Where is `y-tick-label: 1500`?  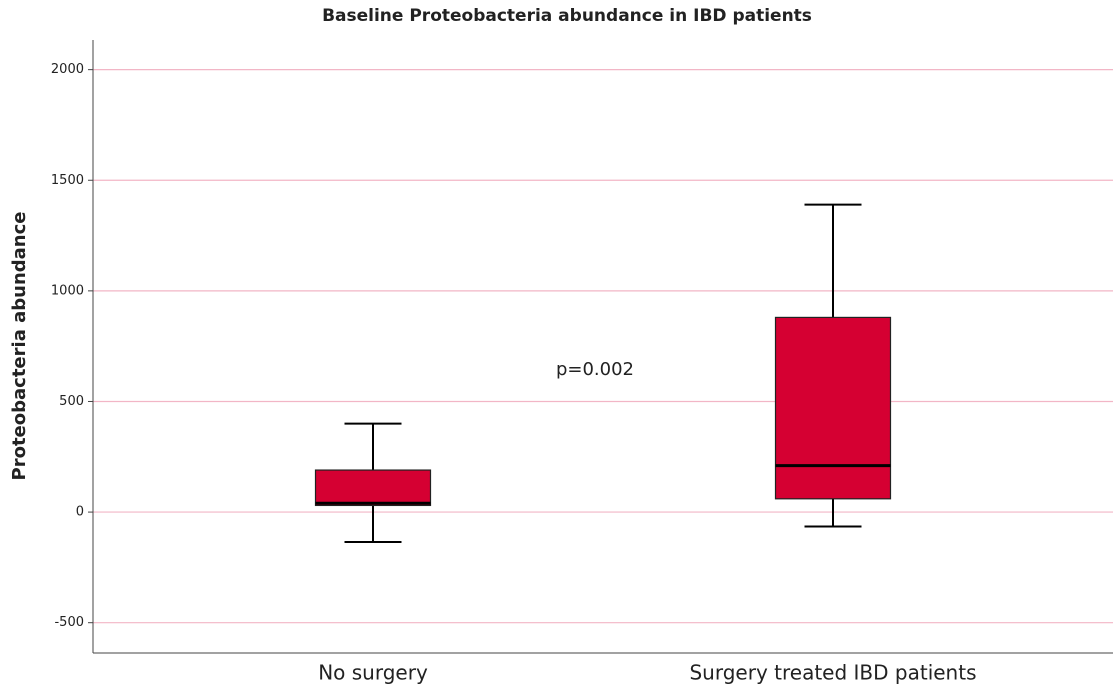 y-tick-label: 1500 is located at coordinates (67, 180).